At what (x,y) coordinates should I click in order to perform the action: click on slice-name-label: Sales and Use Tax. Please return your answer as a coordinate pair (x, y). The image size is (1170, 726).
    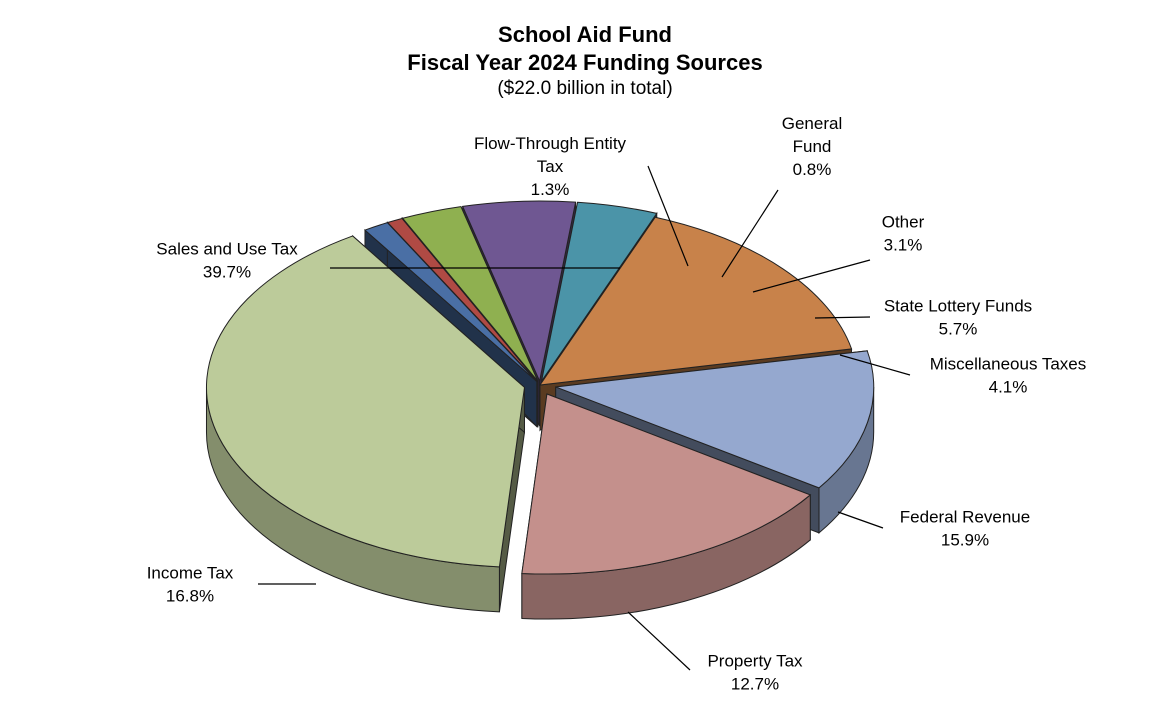
    Looking at the image, I should click on (227, 249).